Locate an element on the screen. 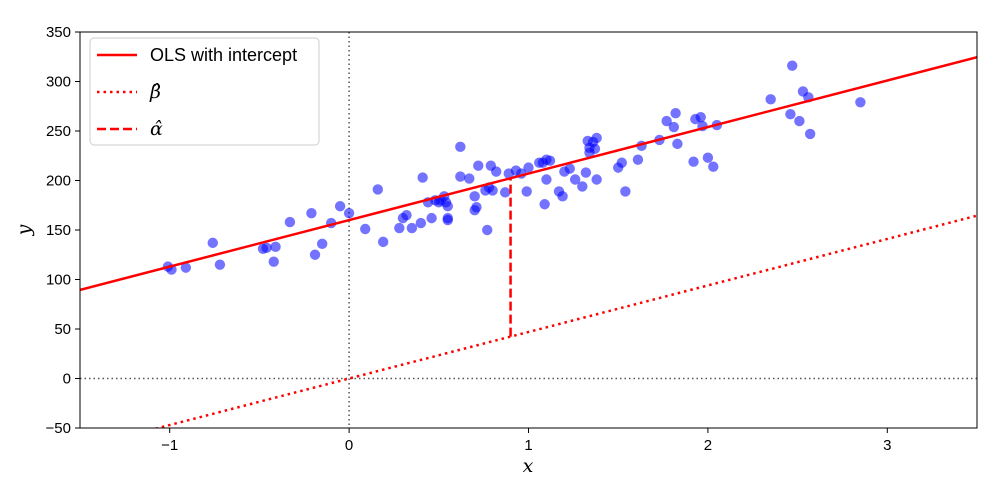 The width and height of the screenshot is (1000, 500). legend-box is located at coordinates (204, 91).